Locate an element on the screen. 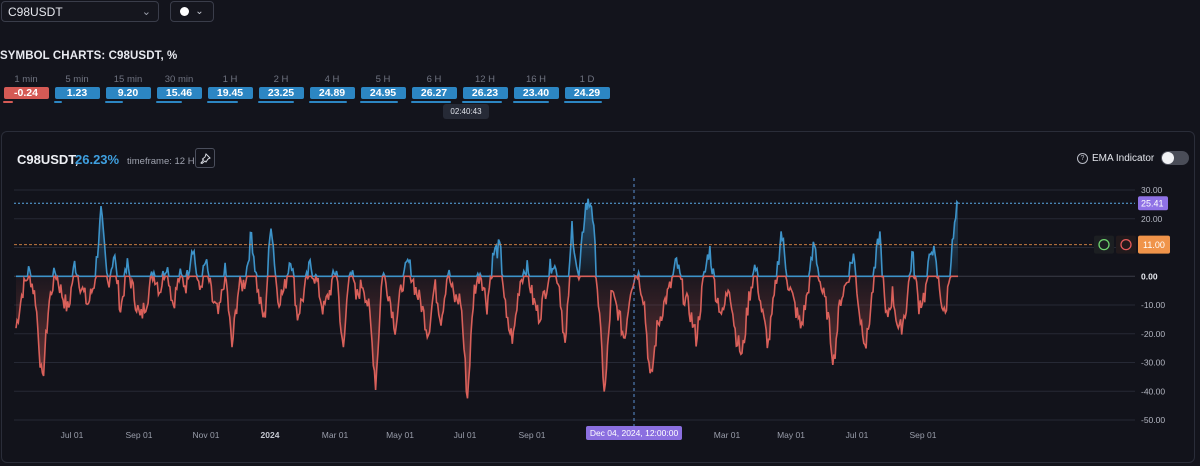  timeframe-label: 5 min is located at coordinates (77, 79).